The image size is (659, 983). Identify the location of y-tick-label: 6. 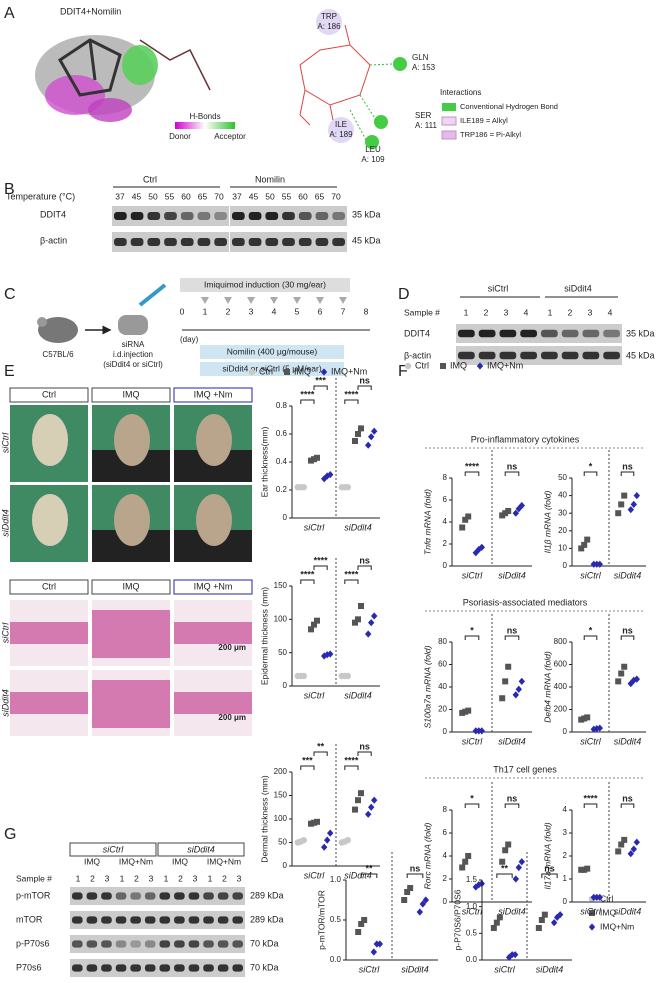
(445, 499).